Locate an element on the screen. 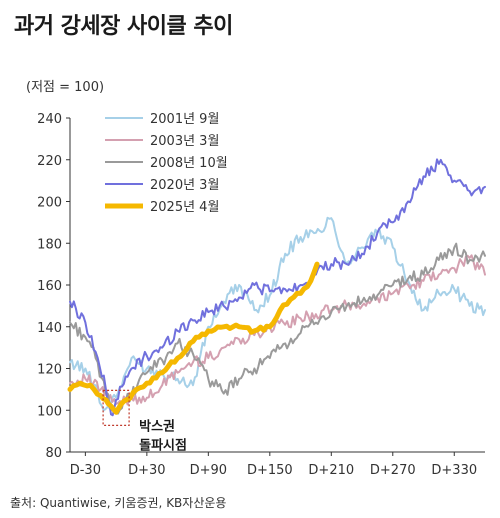 This screenshot has height=518, width=500. y-tick-label: 180 is located at coordinates (49, 244).